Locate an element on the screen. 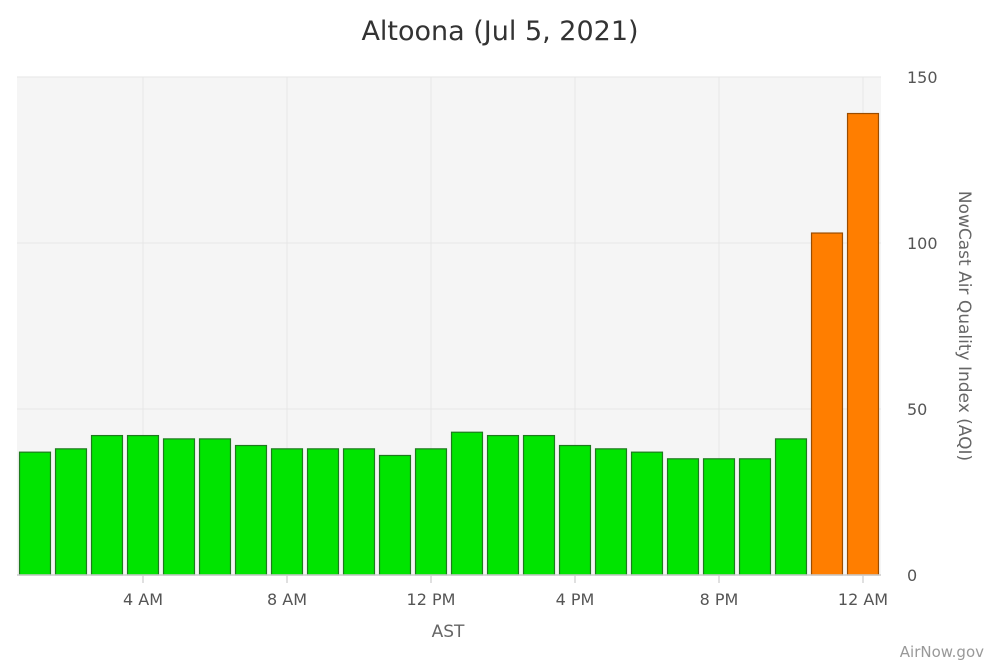 This screenshot has height=666, width=1000. bar-6-am is located at coordinates (215, 507).